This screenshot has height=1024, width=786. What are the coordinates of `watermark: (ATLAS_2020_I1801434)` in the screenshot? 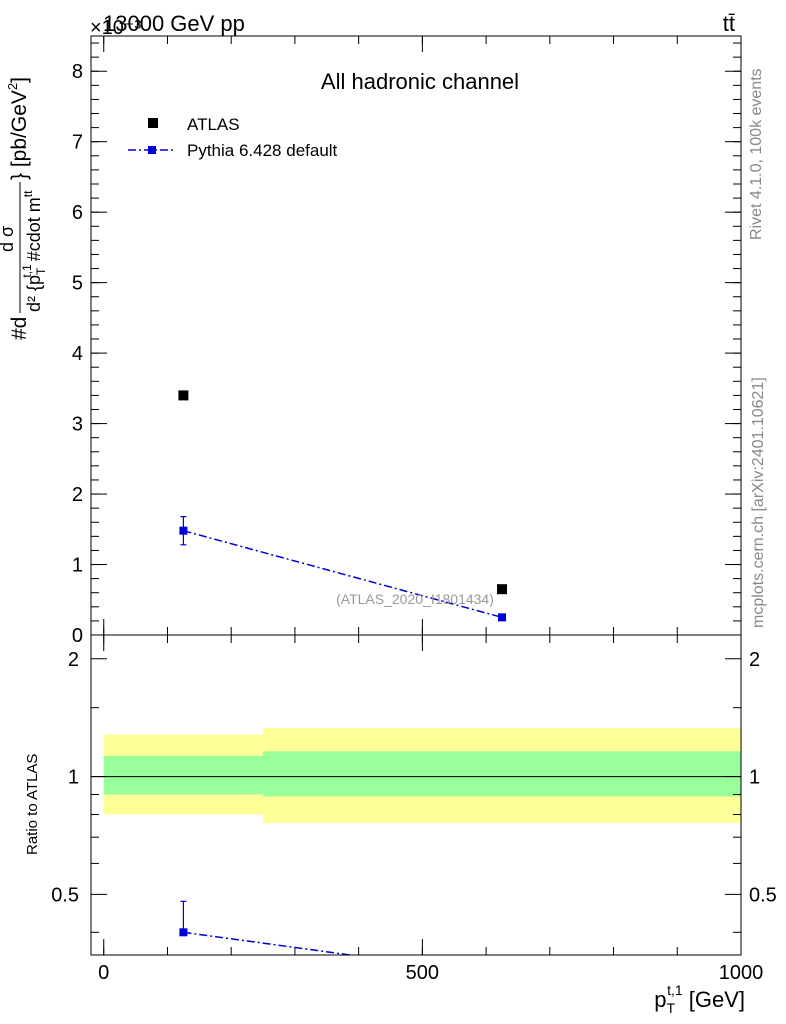 It's located at (415, 599).